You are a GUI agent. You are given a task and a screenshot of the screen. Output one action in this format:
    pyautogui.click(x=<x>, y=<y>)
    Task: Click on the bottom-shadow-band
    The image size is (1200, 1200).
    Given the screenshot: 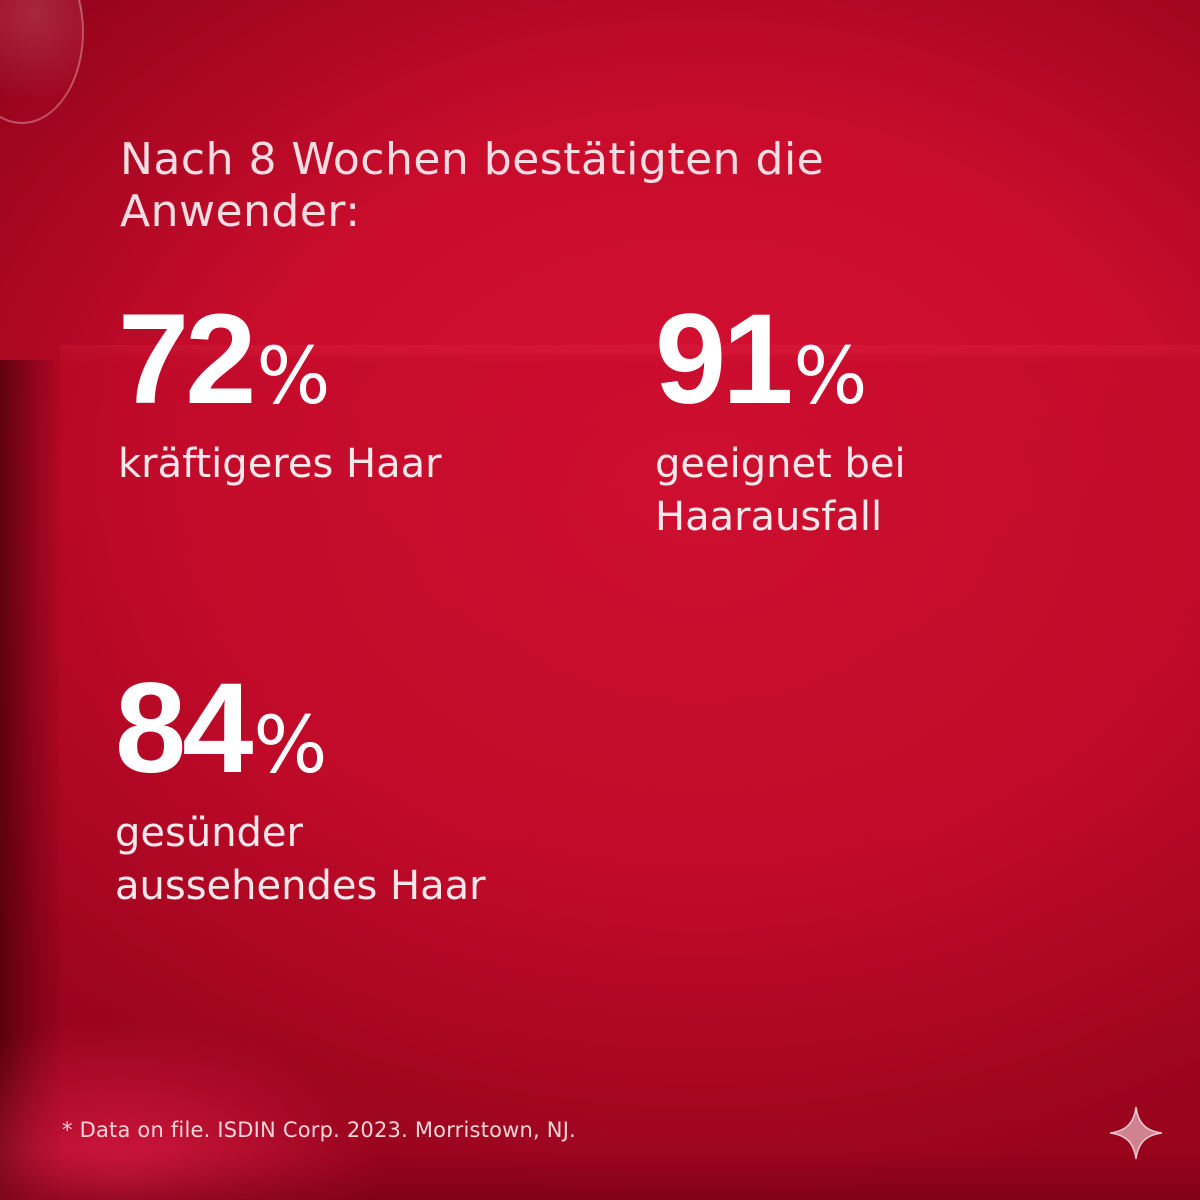 What is the action you would take?
    pyautogui.click(x=600, y=1175)
    